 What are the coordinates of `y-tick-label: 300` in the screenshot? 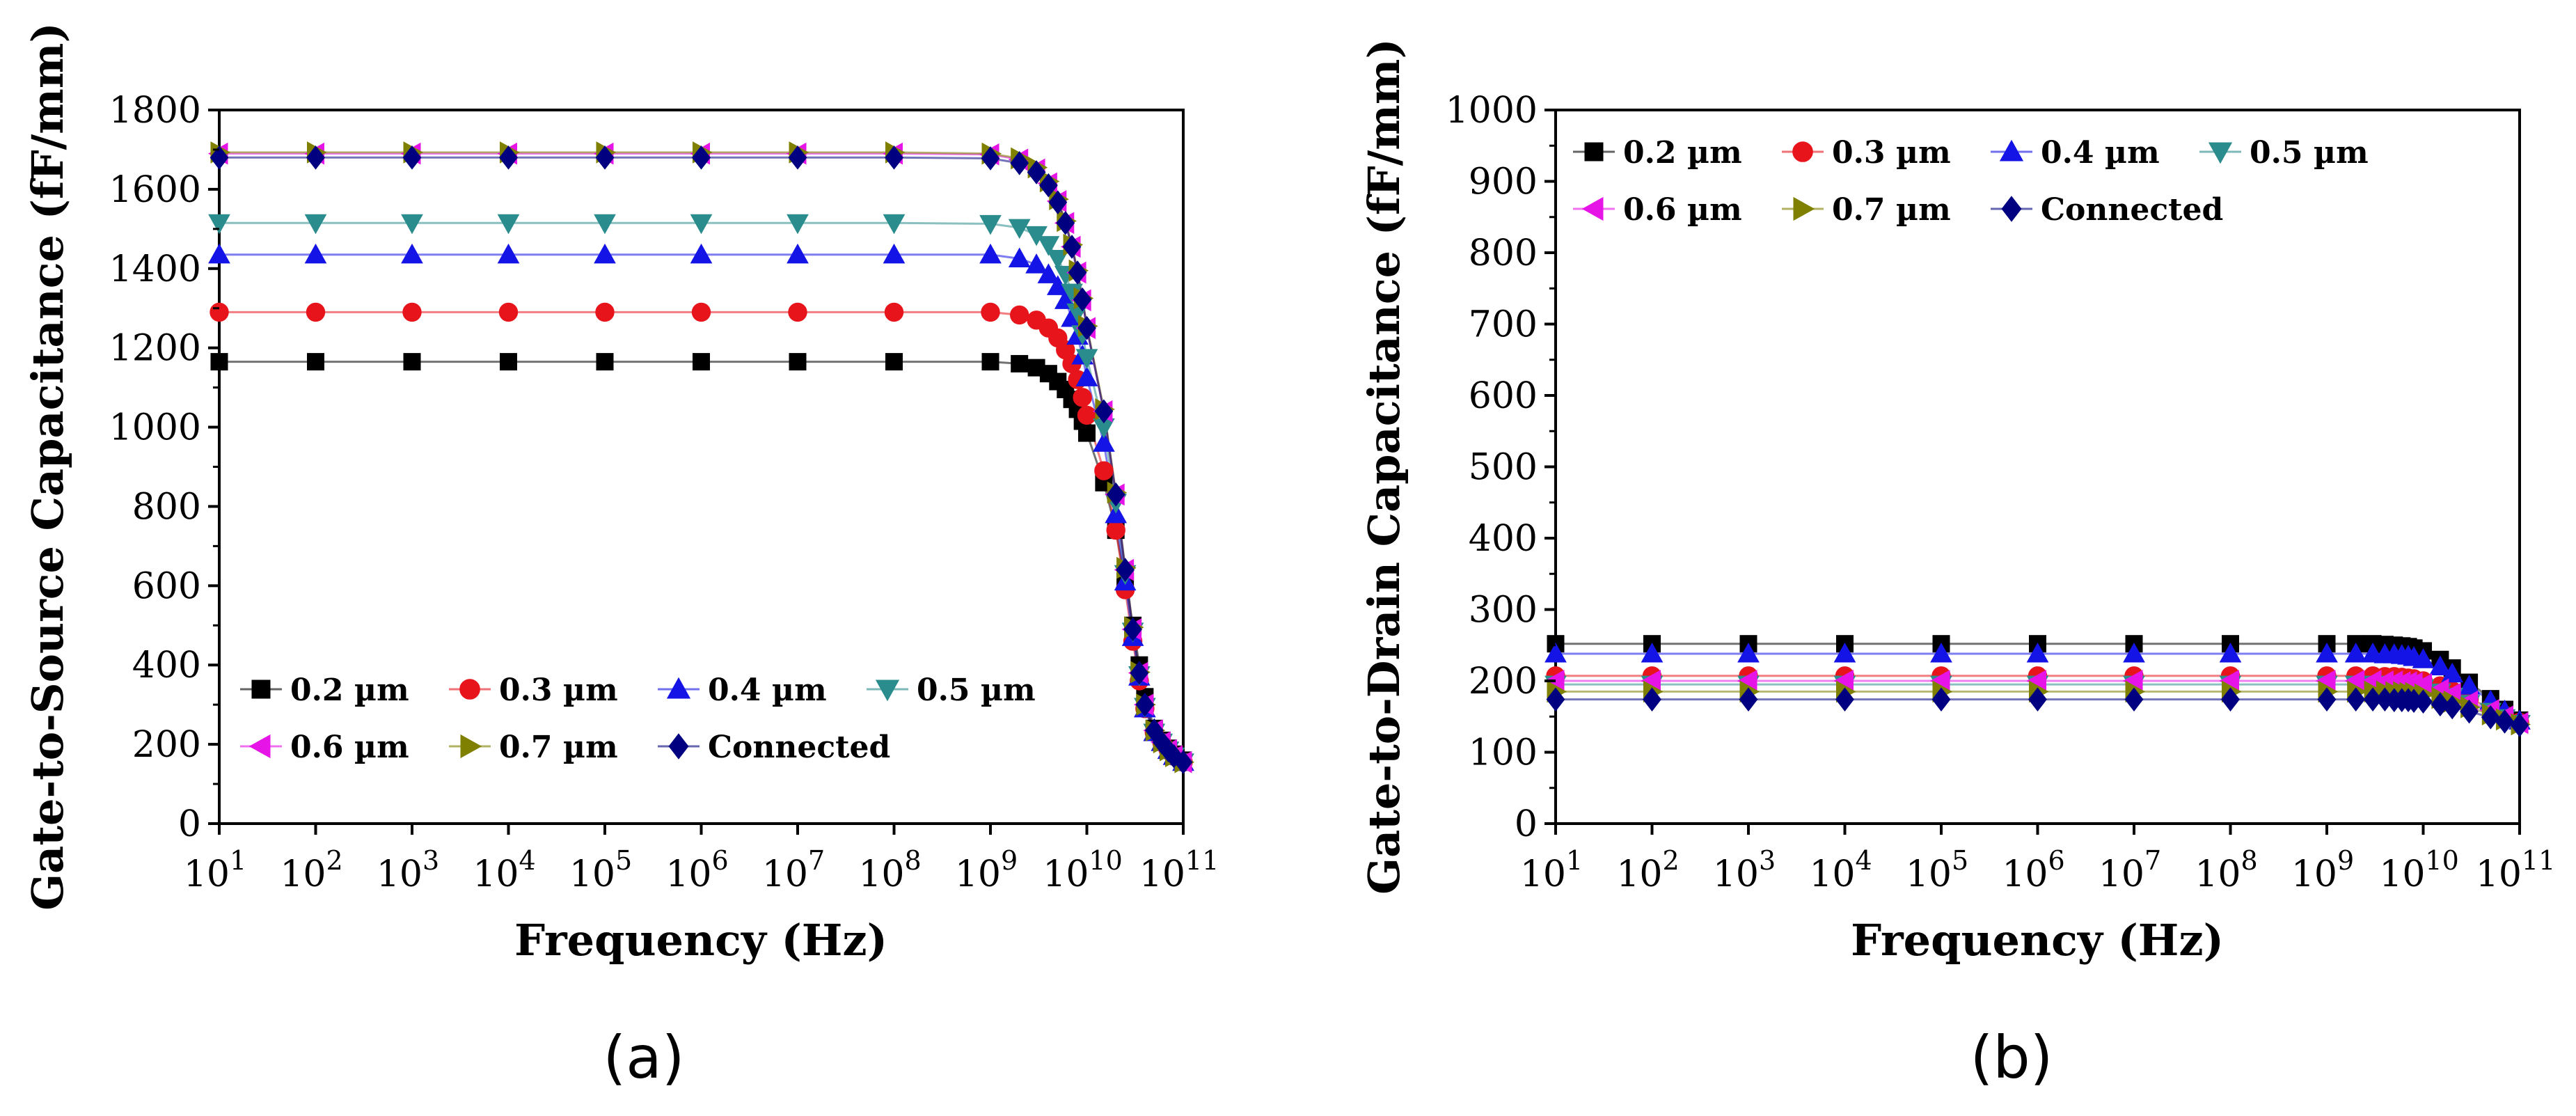 It's located at (1503, 610).